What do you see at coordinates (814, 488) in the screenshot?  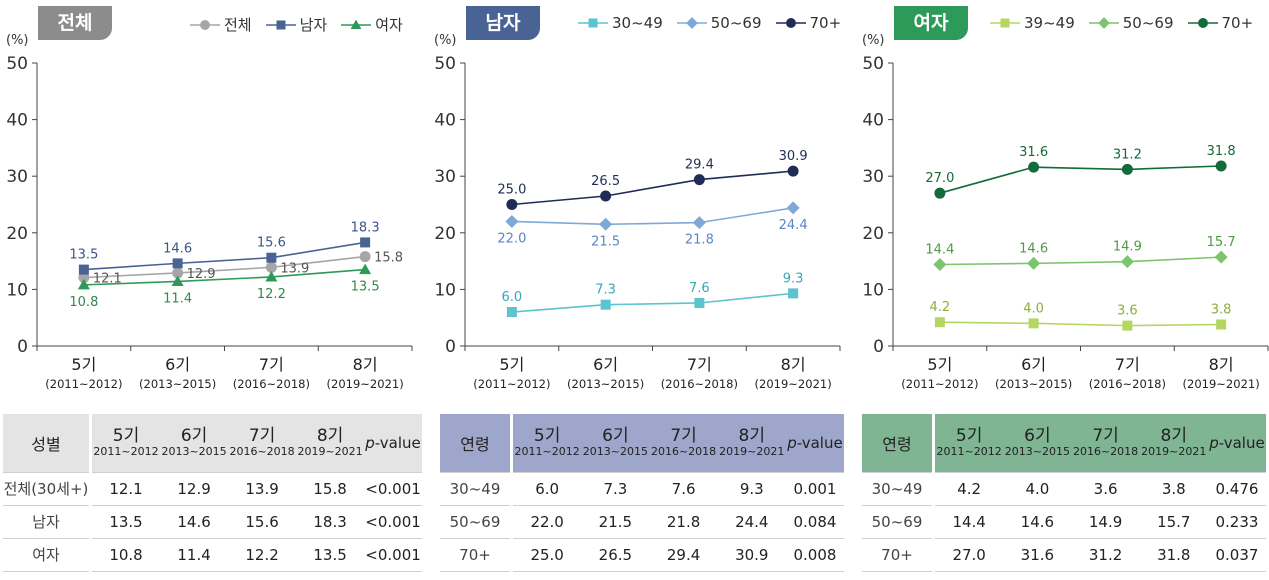 I see `pvalue-cell: 0.001` at bounding box center [814, 488].